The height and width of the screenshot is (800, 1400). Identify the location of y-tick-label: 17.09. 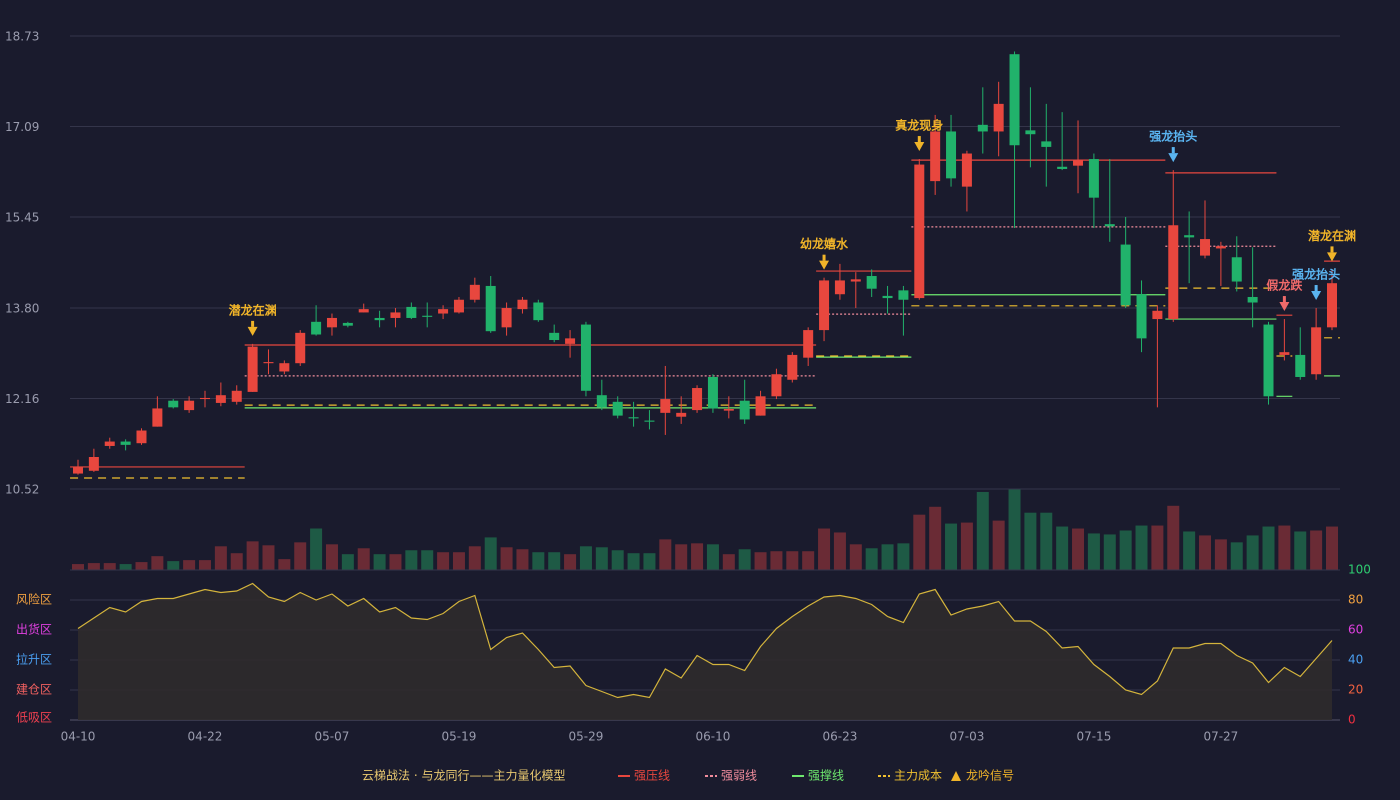
(22, 127).